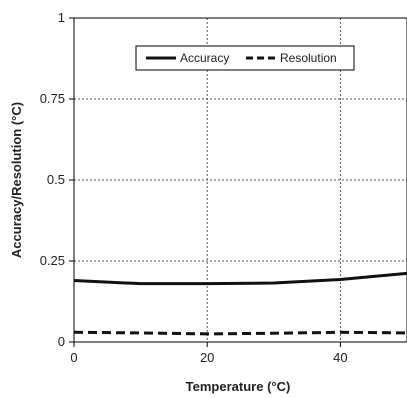 Image resolution: width=407 pixels, height=398 pixels. I want to click on y-axis-ticks: 0 0.25 0.5 0.75 1, so click(57, 179).